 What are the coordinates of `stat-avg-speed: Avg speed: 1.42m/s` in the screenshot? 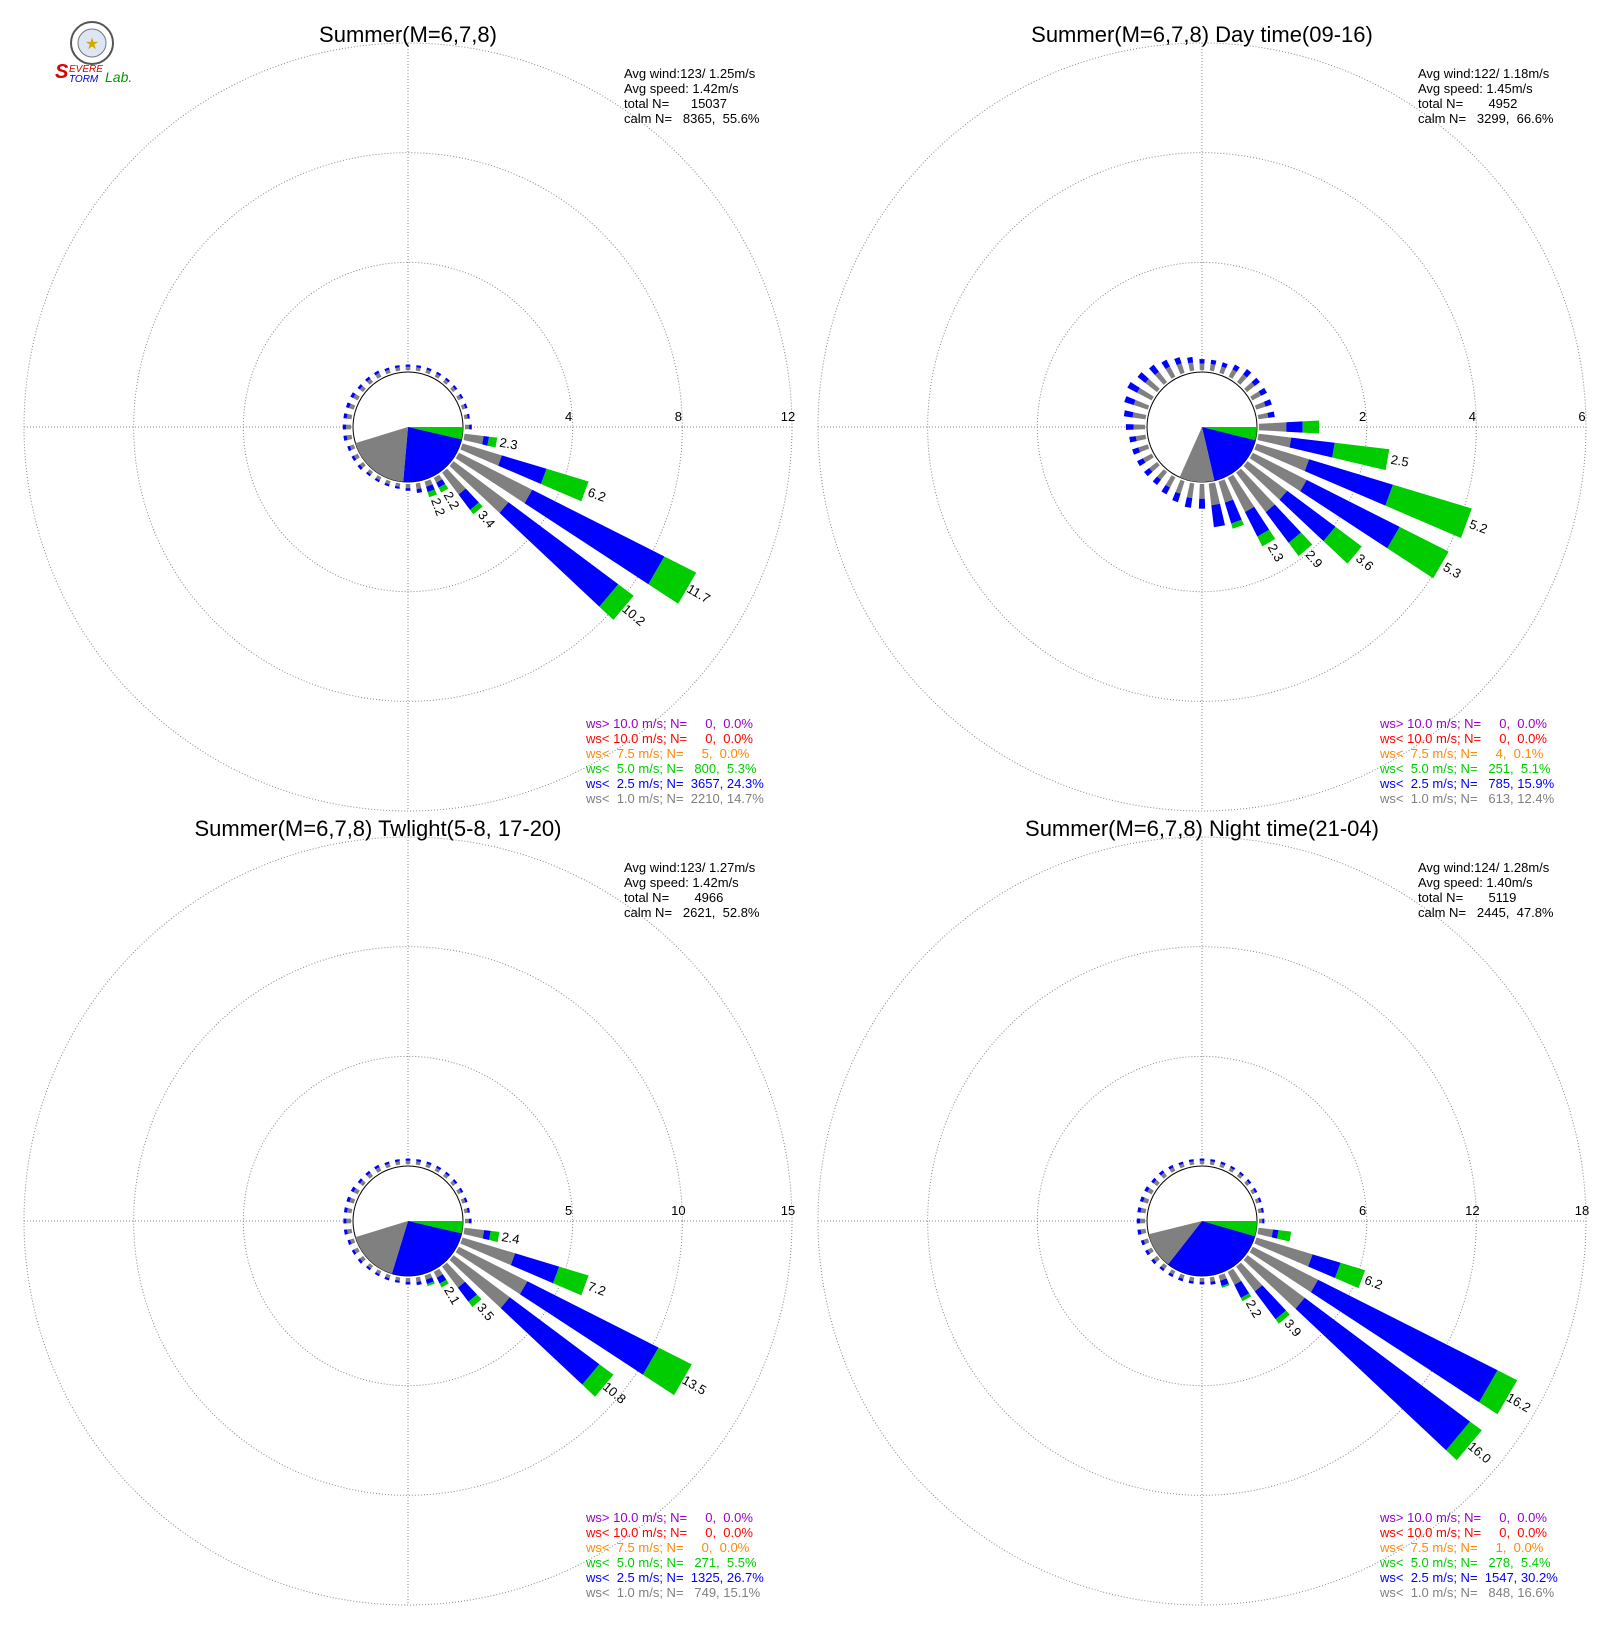 It's located at (681, 88).